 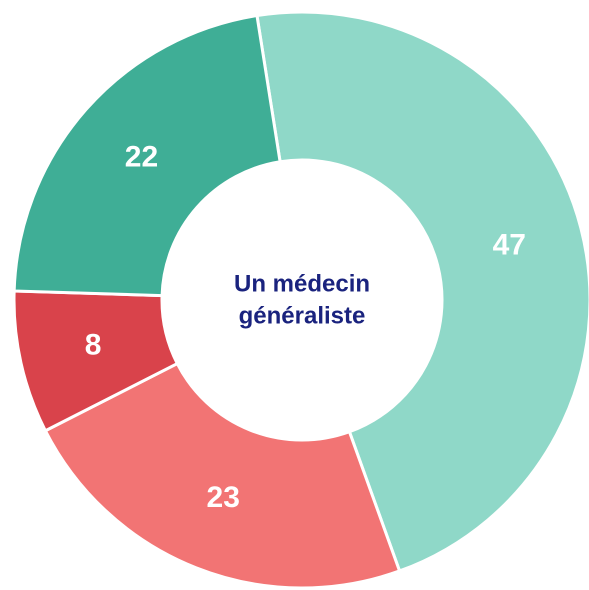 What do you see at coordinates (141, 156) in the screenshot?
I see `value-label: 22` at bounding box center [141, 156].